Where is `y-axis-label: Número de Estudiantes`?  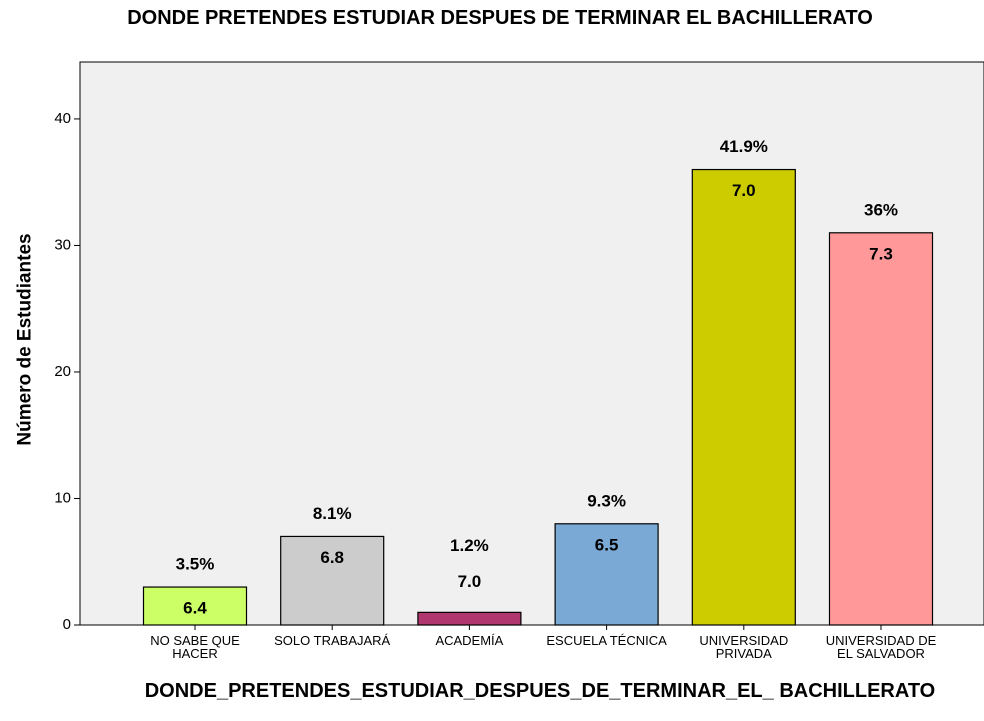
y-axis-label: Número de Estudiantes is located at coordinates (25, 339).